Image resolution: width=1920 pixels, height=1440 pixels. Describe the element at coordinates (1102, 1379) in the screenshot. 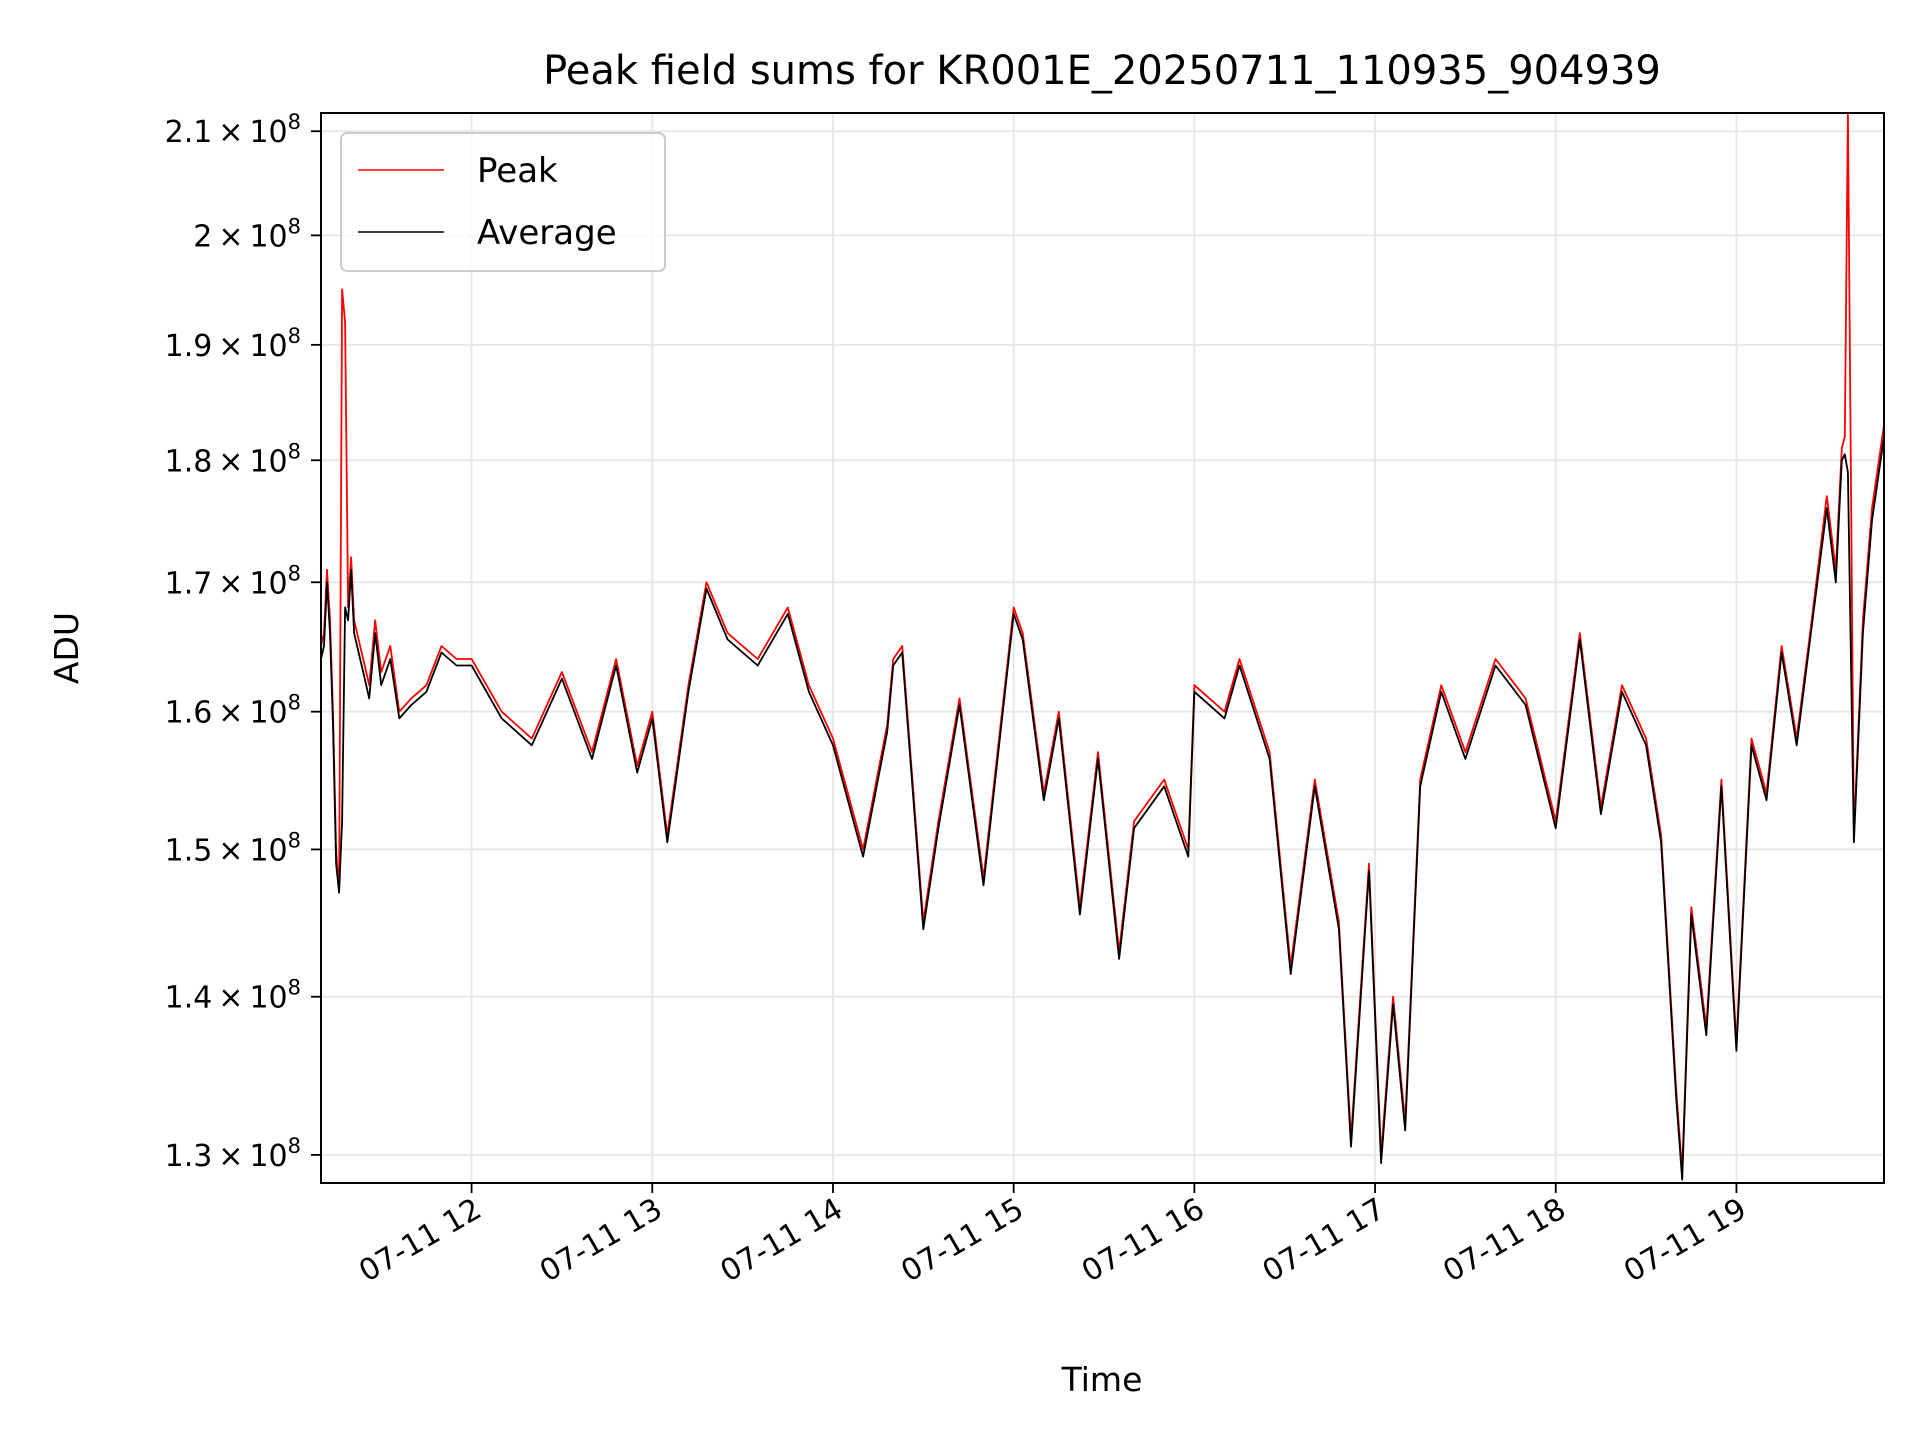

I see `x-axis-label: Time` at that location.